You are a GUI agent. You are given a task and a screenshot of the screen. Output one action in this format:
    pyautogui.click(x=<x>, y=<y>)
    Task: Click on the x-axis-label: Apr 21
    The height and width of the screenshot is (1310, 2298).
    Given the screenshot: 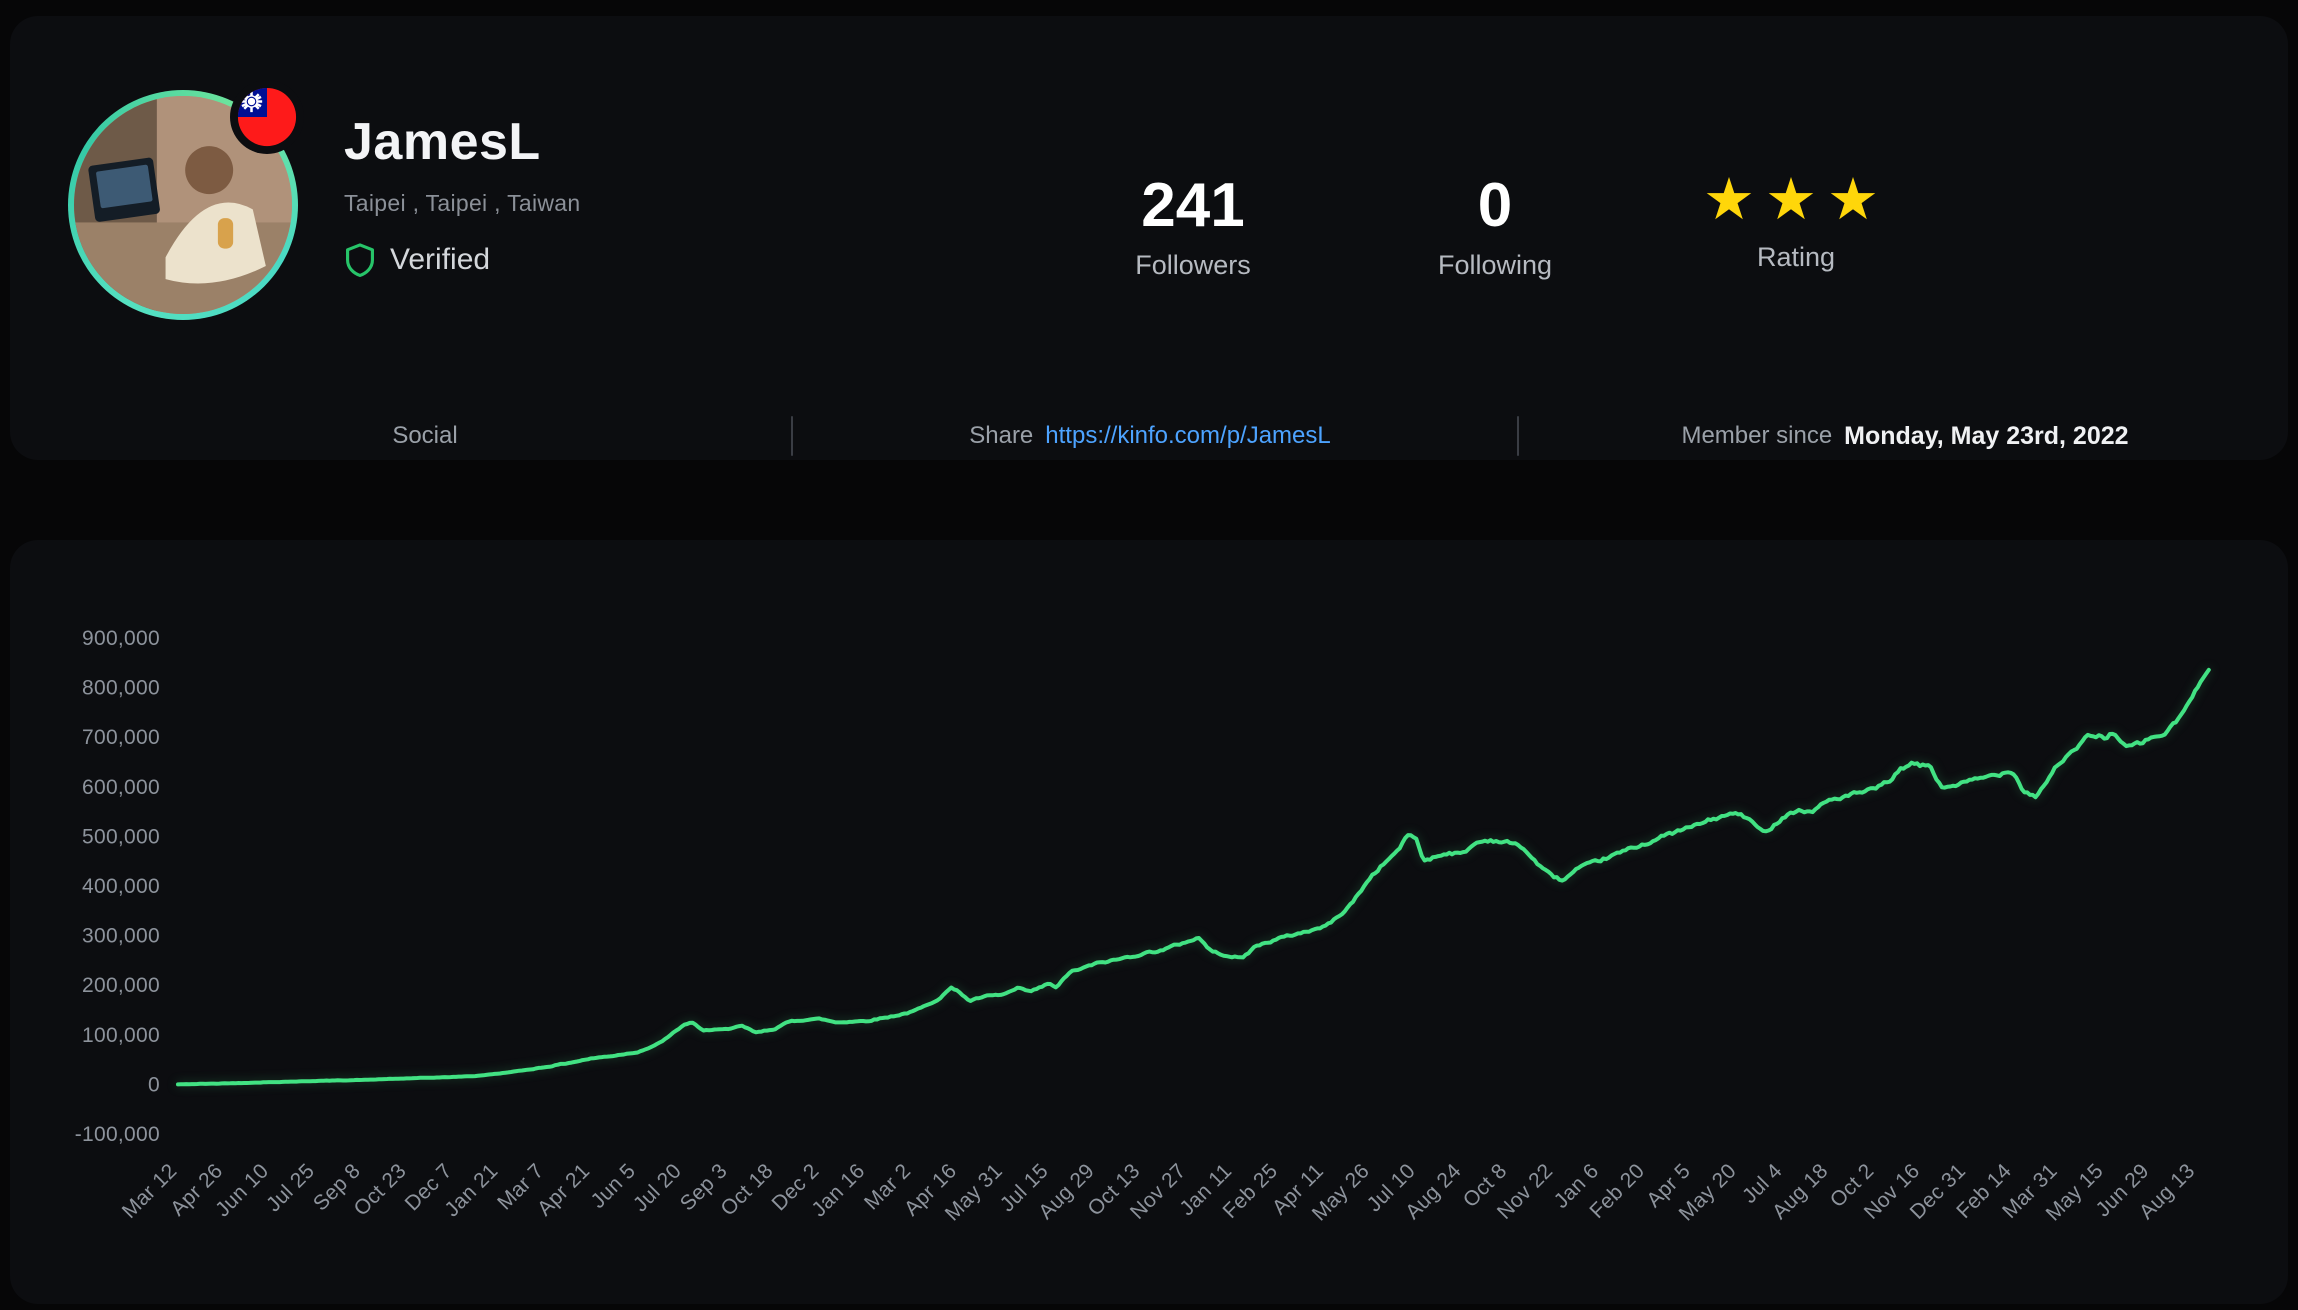 What is the action you would take?
    pyautogui.click(x=563, y=1189)
    